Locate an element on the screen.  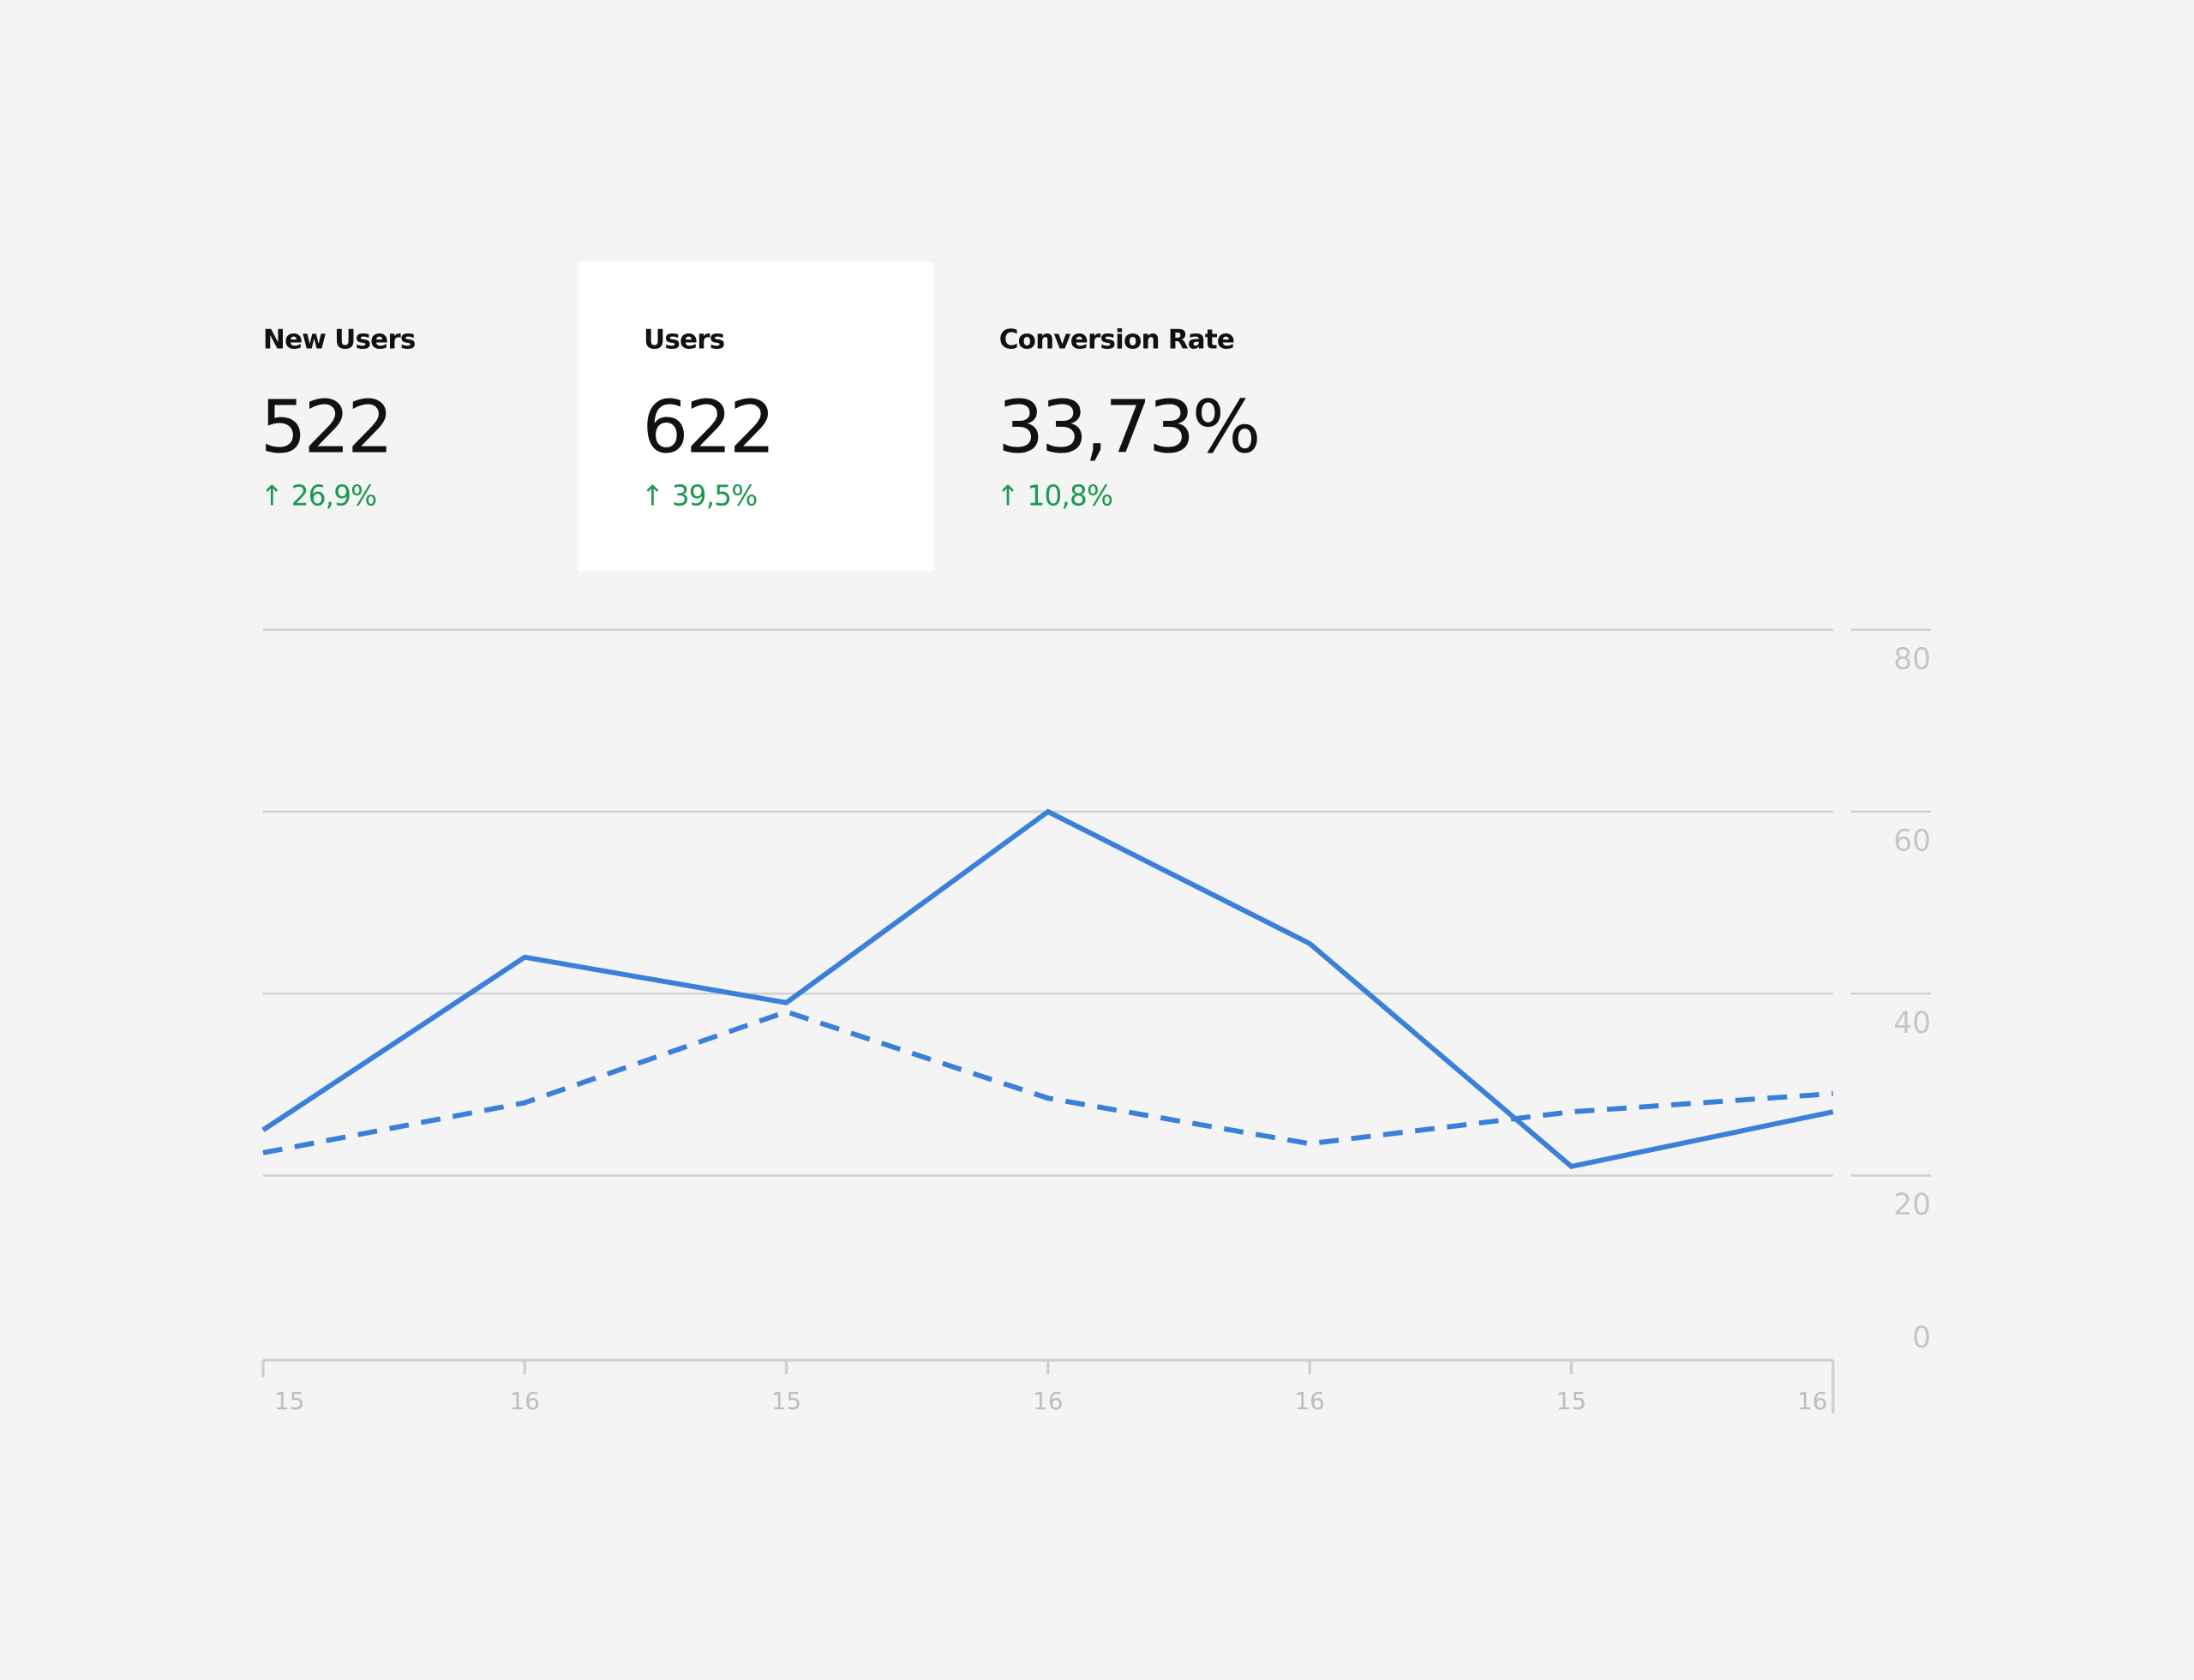
y-tick-label: 60 is located at coordinates (1912, 842).